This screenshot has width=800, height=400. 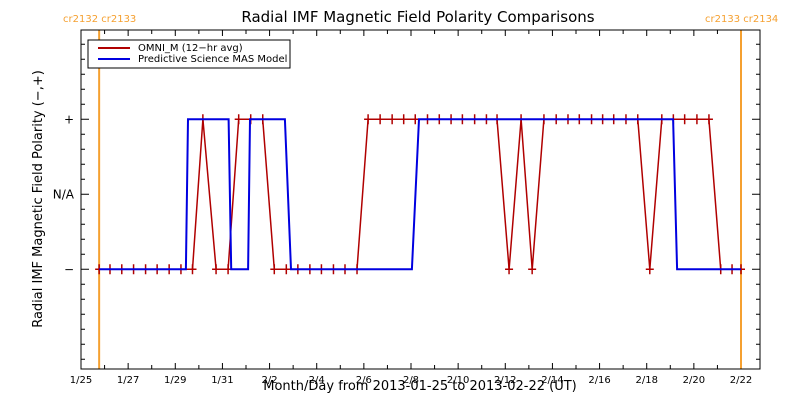 What do you see at coordinates (741, 380) in the screenshot?
I see `x-tick-label: 2/22` at bounding box center [741, 380].